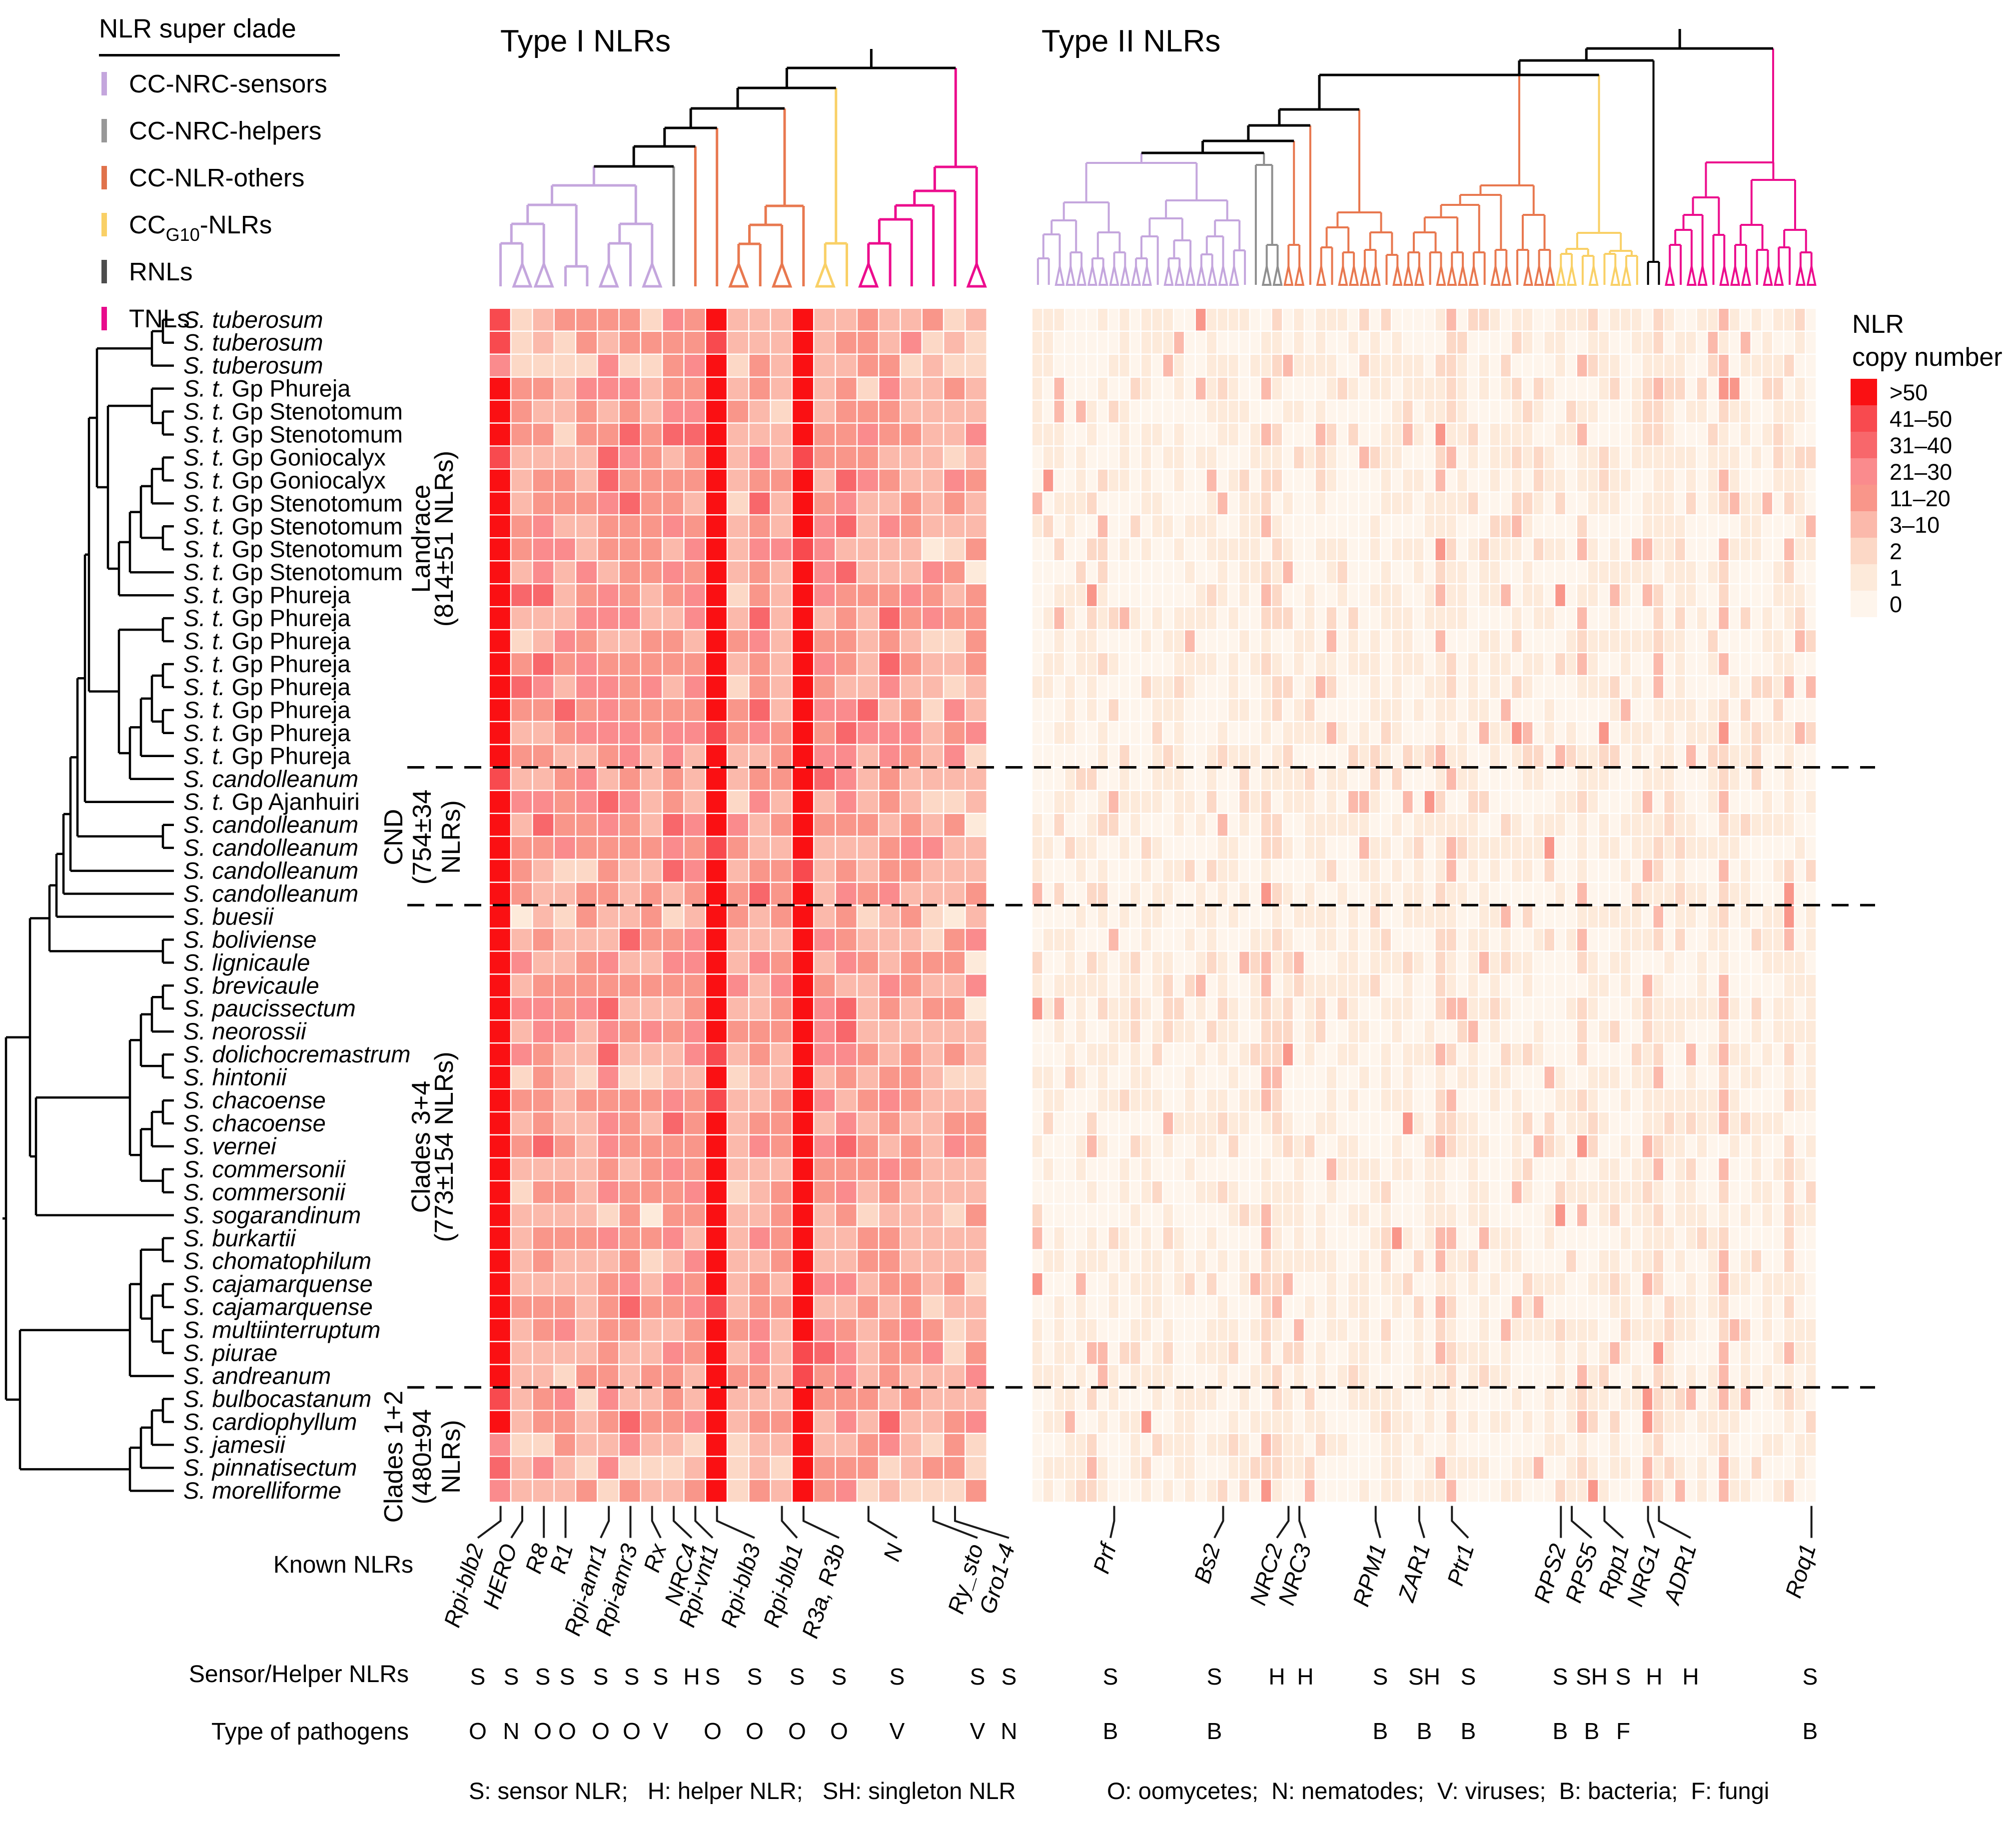 This screenshot has width=2016, height=1827. I want to click on svg-text: Type II NLRs, so click(1130, 41).